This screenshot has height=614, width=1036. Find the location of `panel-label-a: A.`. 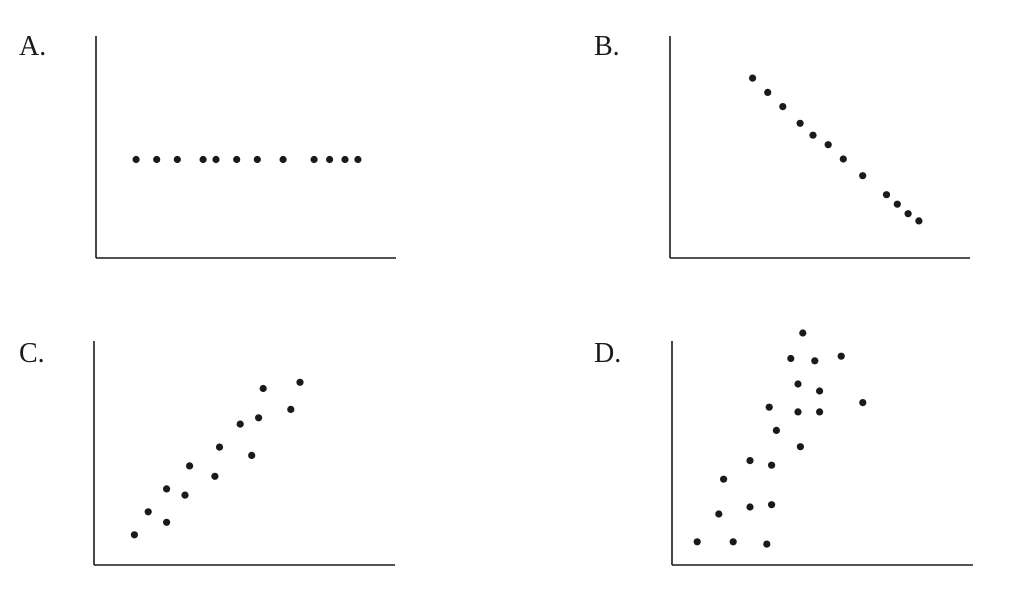

panel-label-a: A. is located at coordinates (33, 46).